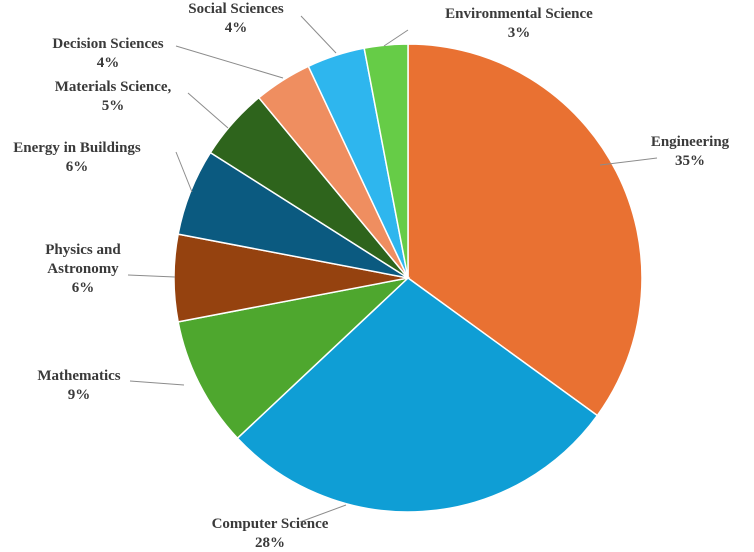  Describe the element at coordinates (690, 161) in the screenshot. I see `slice-value-label: 35%` at that location.